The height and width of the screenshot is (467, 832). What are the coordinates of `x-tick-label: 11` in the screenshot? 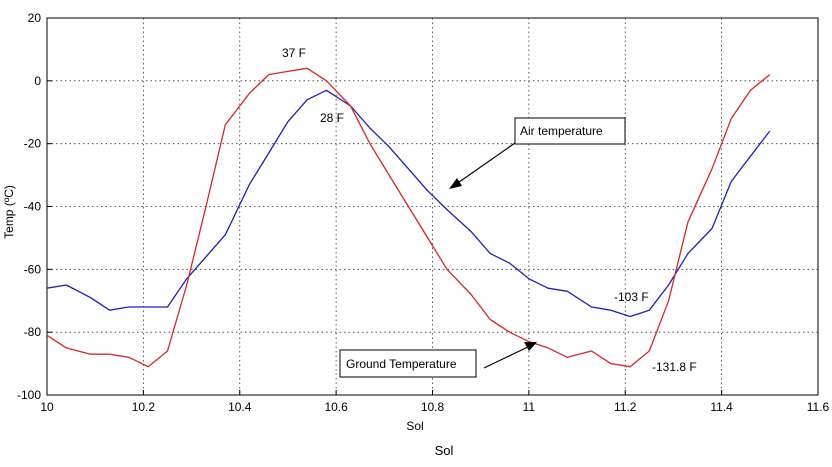 It's located at (529, 407).